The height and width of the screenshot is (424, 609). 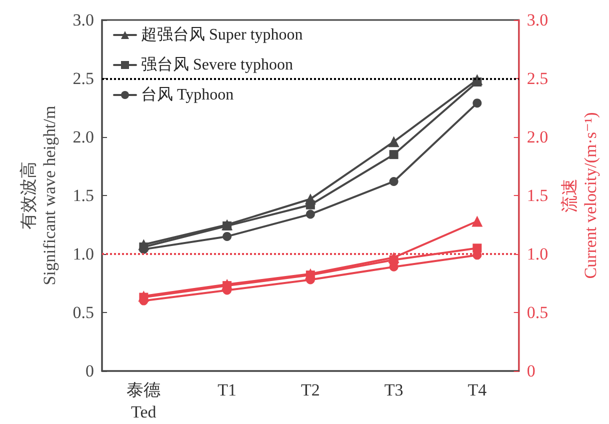 What do you see at coordinates (537, 78) in the screenshot?
I see `y2-tick-label: 2.5` at bounding box center [537, 78].